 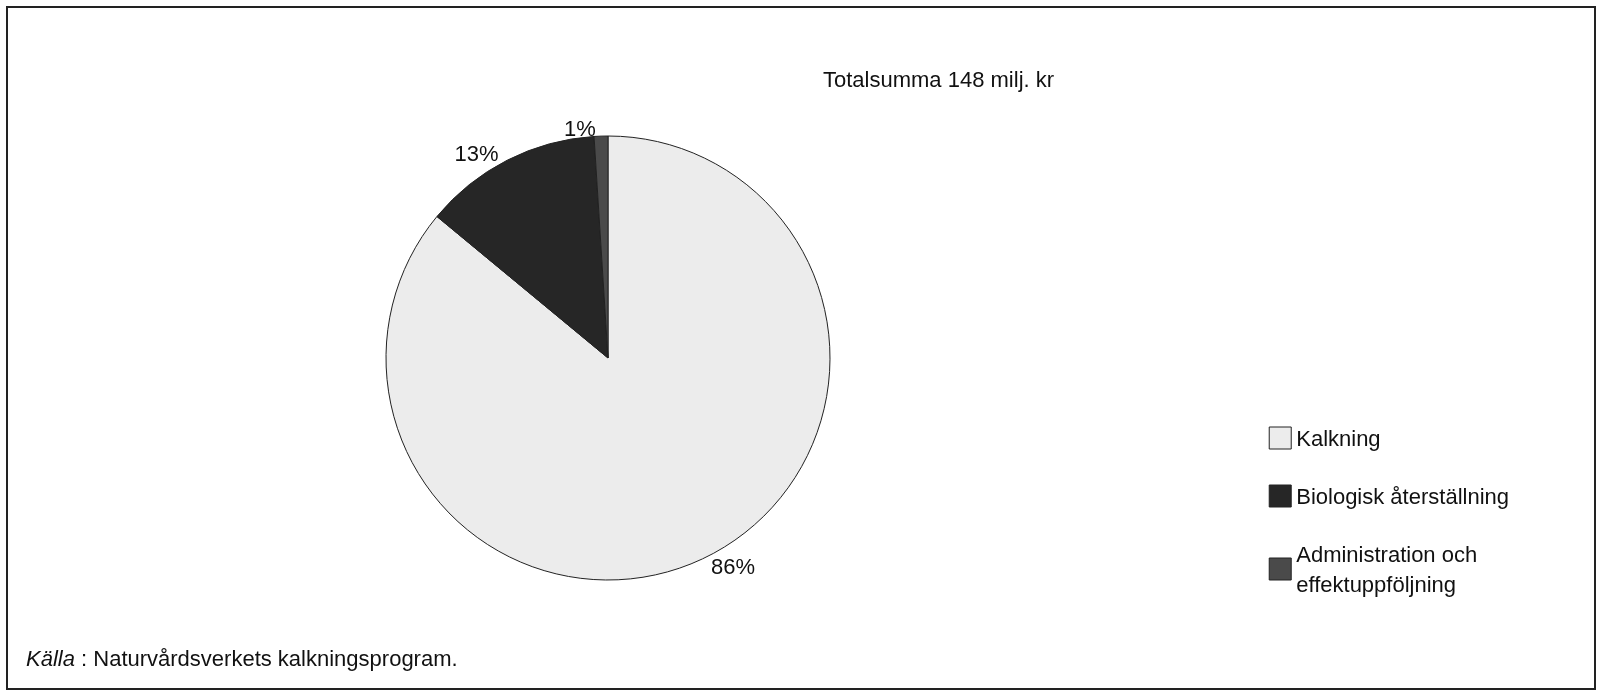 What do you see at coordinates (242, 659) in the screenshot?
I see `text: Källa : Naturvårdsverkets kalkningsprogram.` at bounding box center [242, 659].